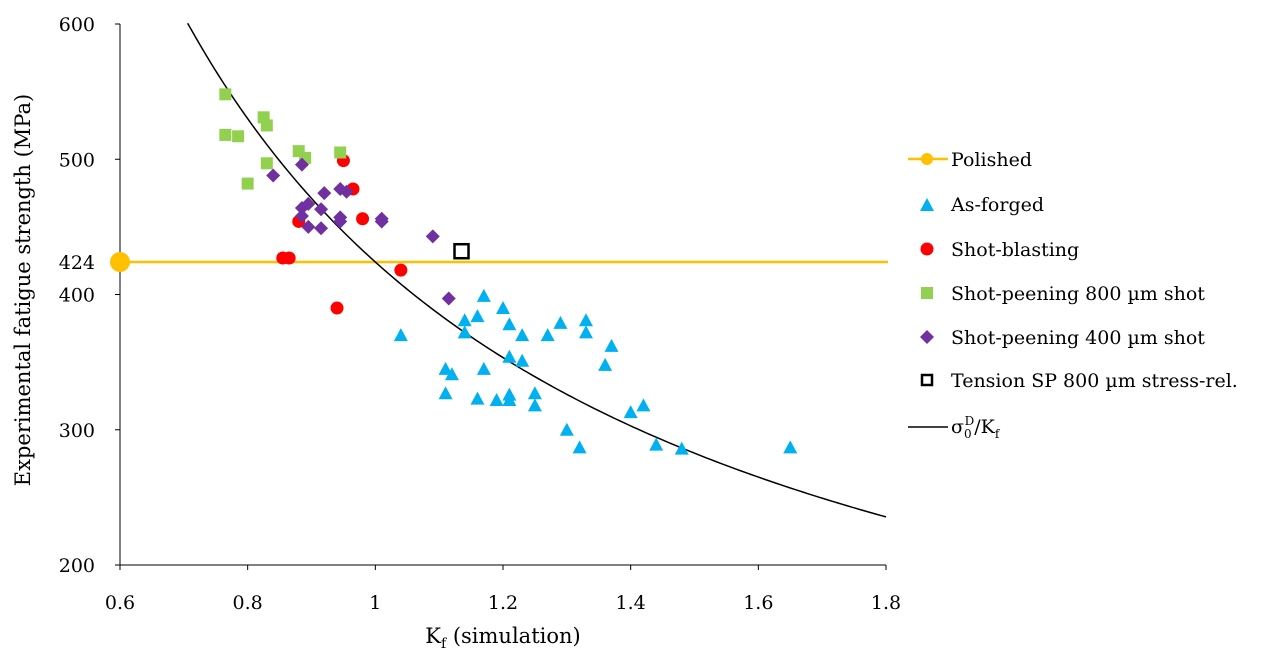 This screenshot has width=1263, height=659. What do you see at coordinates (1078, 294) in the screenshot?
I see `legend-sp800-label: Shot-peening 800 µm shot` at bounding box center [1078, 294].